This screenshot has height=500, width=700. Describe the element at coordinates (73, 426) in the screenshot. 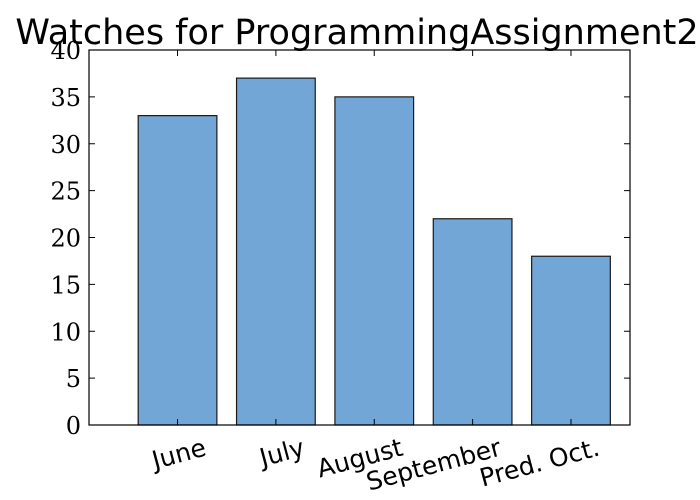

I see `y-tick-label: 0` at that location.